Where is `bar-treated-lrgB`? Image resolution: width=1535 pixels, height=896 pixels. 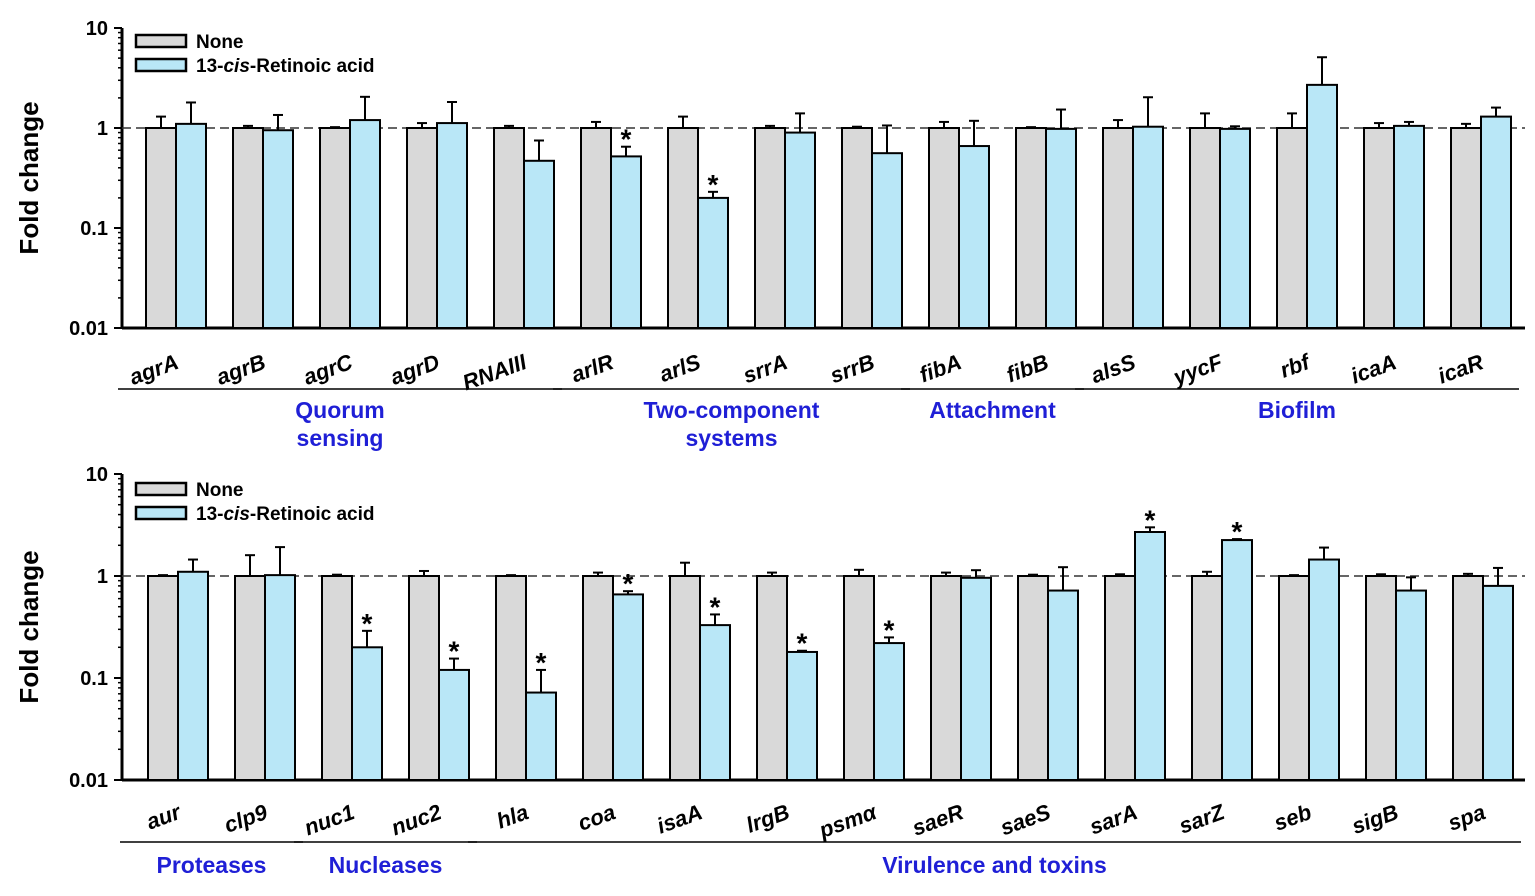
bar-treated-lrgB is located at coordinates (802, 716).